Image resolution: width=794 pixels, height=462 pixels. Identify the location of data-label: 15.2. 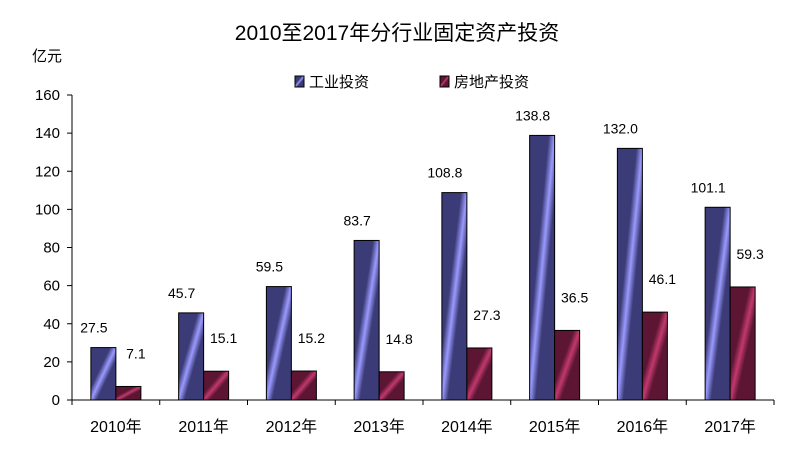
(311, 338).